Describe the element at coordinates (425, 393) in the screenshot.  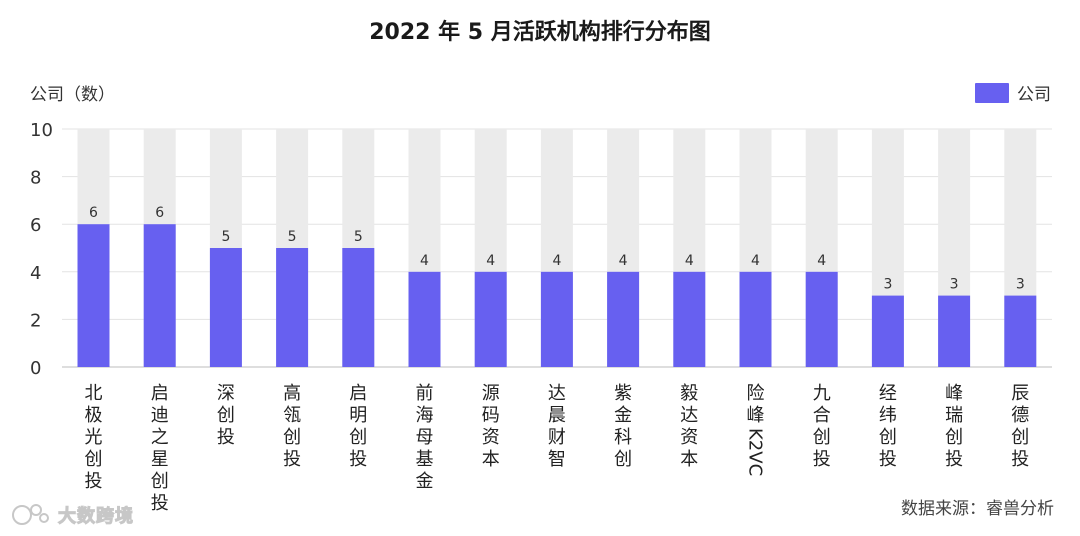
I see `x-tick-label-char: 前` at that location.